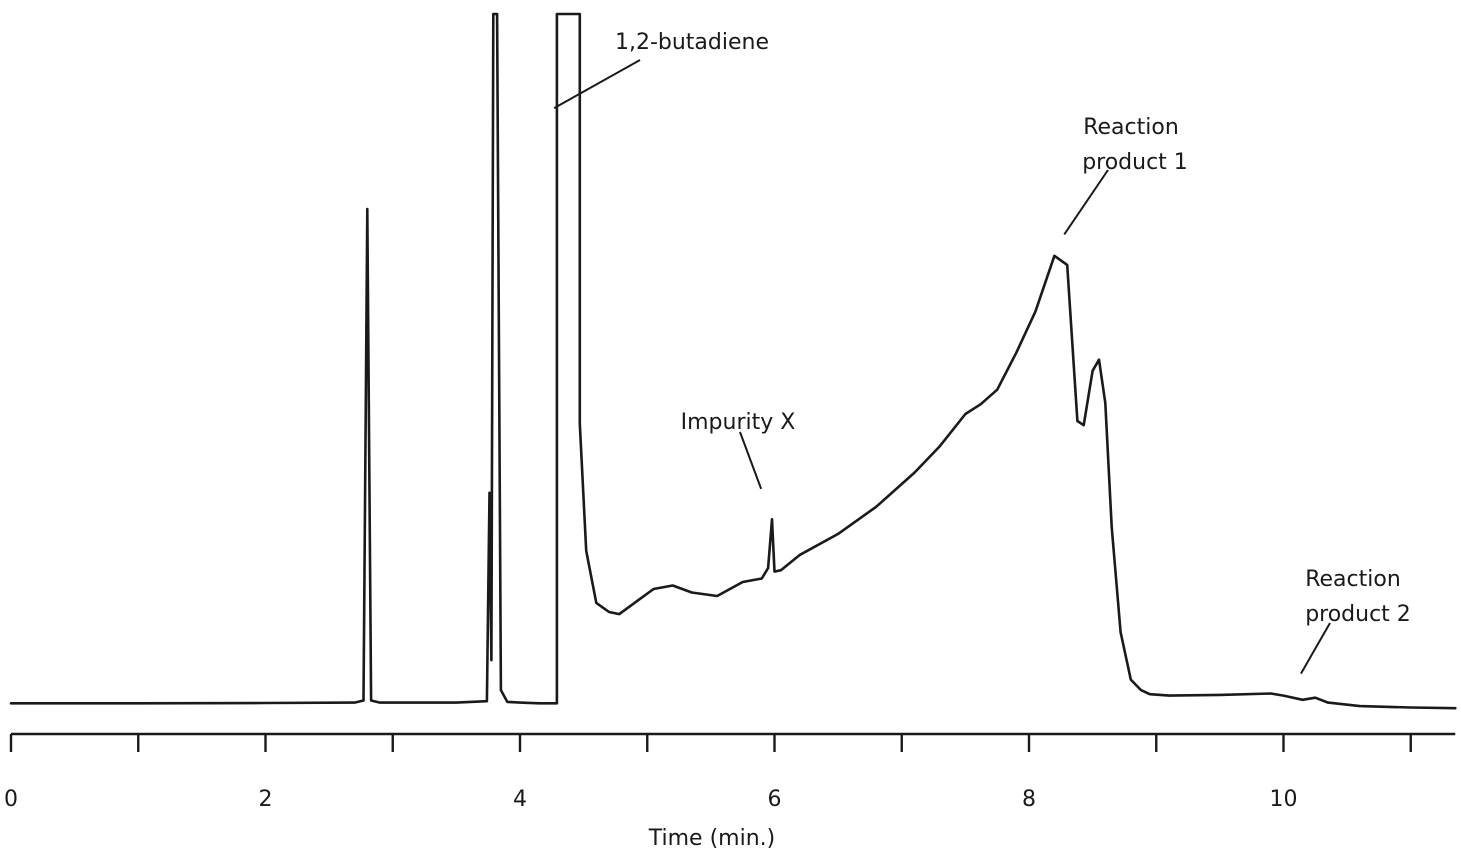 Image resolution: width=1461 pixels, height=854 pixels. What do you see at coordinates (1029, 799) in the screenshot?
I see `x-tick-label: 8` at bounding box center [1029, 799].